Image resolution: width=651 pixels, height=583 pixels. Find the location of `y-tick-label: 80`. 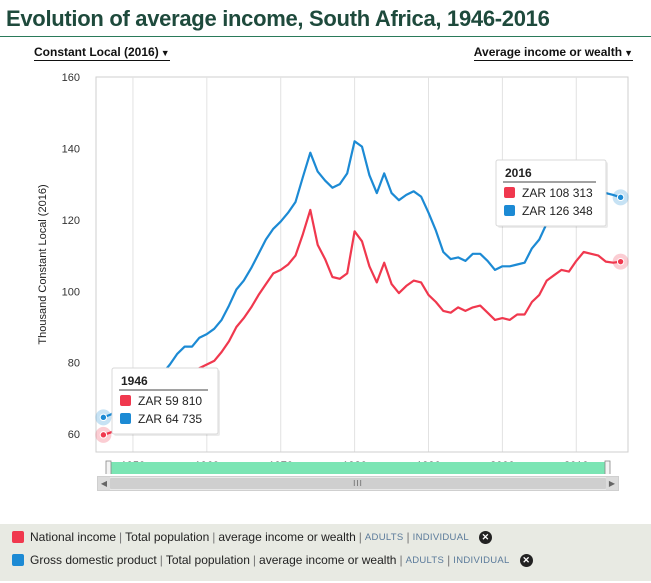

y-tick-label: 80 is located at coordinates (74, 364).